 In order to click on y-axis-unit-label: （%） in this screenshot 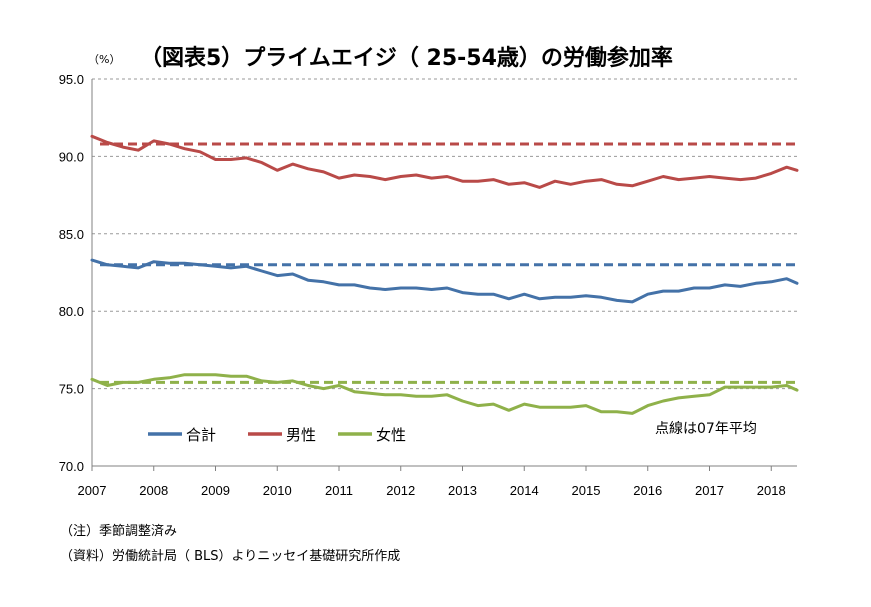, I will do `click(104, 59)`.